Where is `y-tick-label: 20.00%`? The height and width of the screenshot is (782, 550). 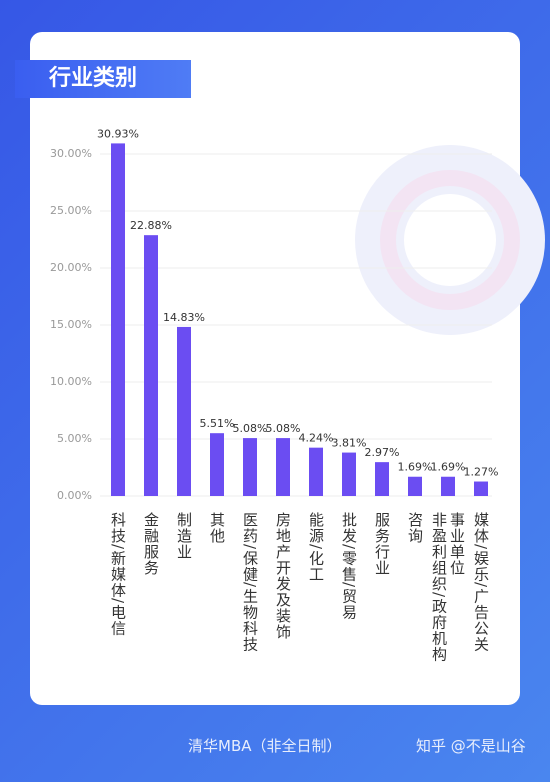
y-tick-label: 20.00% is located at coordinates (71, 267).